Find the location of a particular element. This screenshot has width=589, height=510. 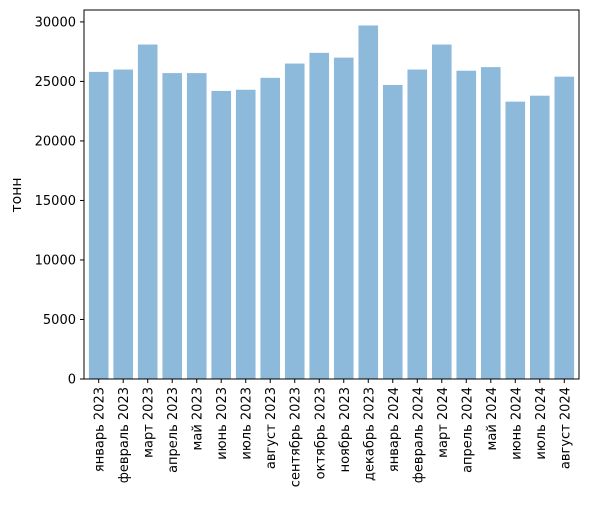

y-tick-label-0: 0 is located at coordinates (72, 380).